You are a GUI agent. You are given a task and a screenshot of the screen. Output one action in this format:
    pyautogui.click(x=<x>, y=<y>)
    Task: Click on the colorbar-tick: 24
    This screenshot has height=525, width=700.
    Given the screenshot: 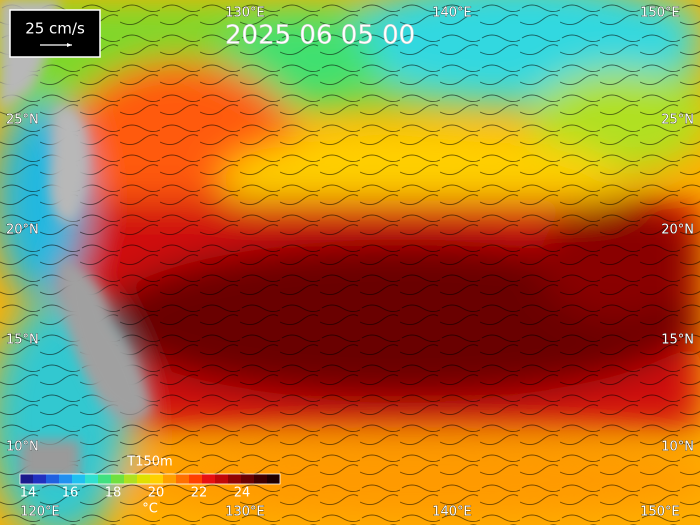 What is the action you would take?
    pyautogui.click(x=242, y=493)
    